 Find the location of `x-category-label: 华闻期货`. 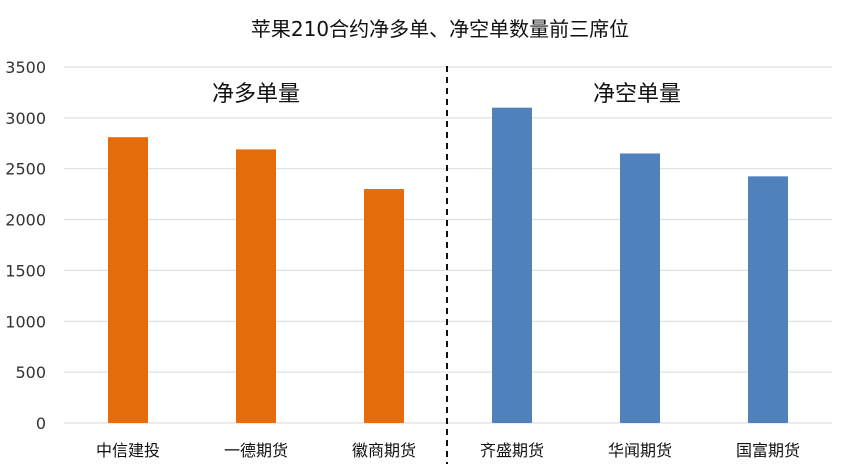

x-category-label: 华闻期货 is located at coordinates (640, 450).